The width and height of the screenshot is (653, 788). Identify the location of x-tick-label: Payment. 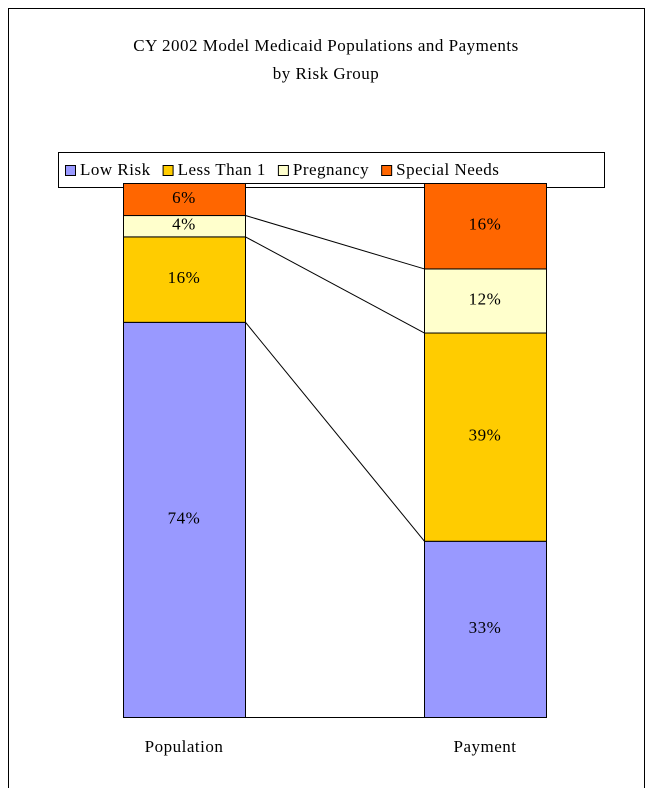
(485, 746).